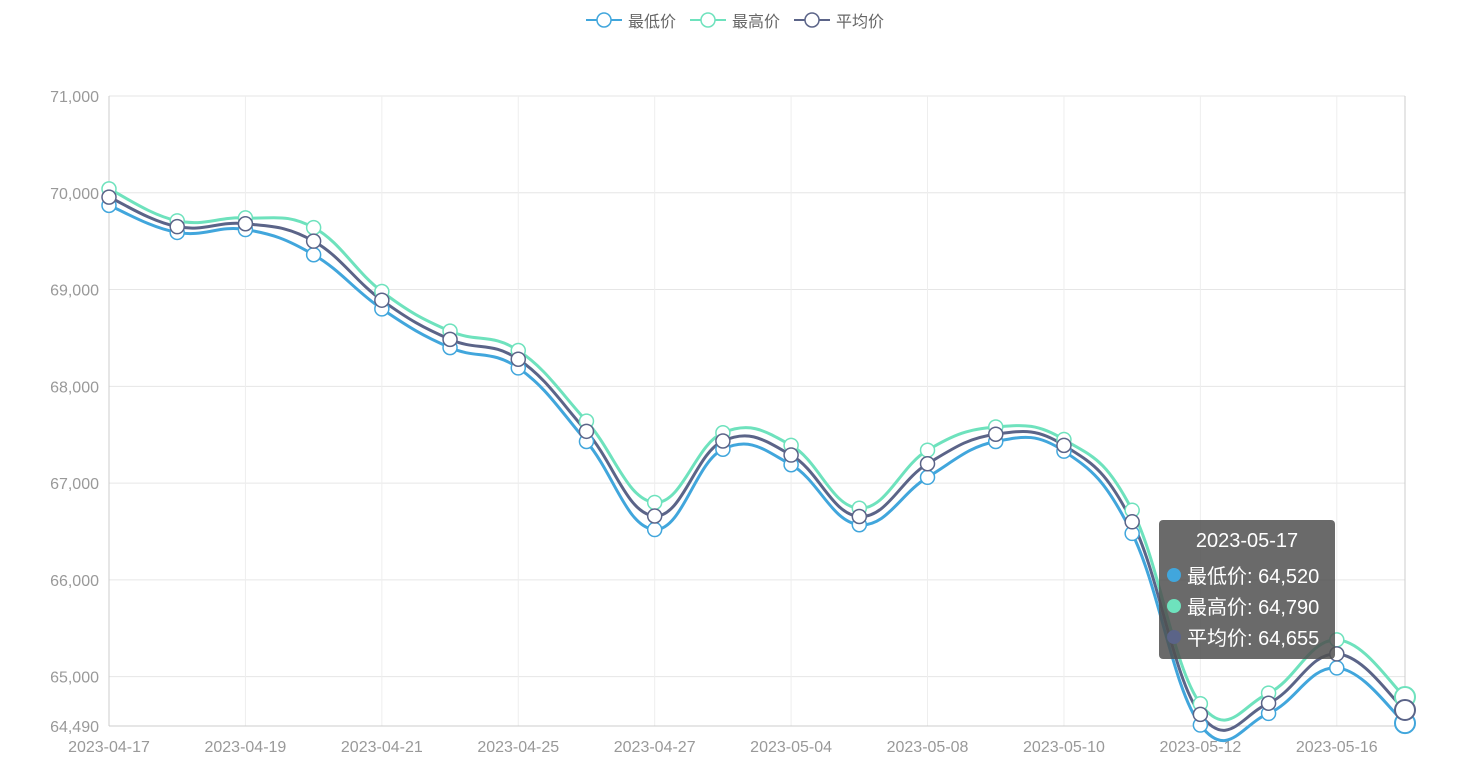  Describe the element at coordinates (74, 97) in the screenshot. I see `y-tick-label: 71,000` at that location.